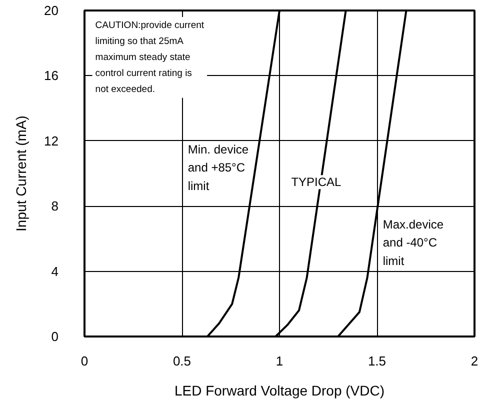 This screenshot has height=403, width=481. Describe the element at coordinates (55, 336) in the screenshot. I see `y-tick-label: 0` at that location.